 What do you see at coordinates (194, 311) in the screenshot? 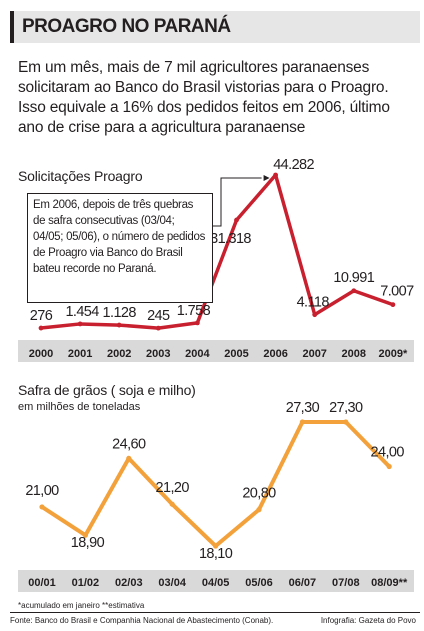
I see `proagro-data-label: 1.758` at bounding box center [194, 311].